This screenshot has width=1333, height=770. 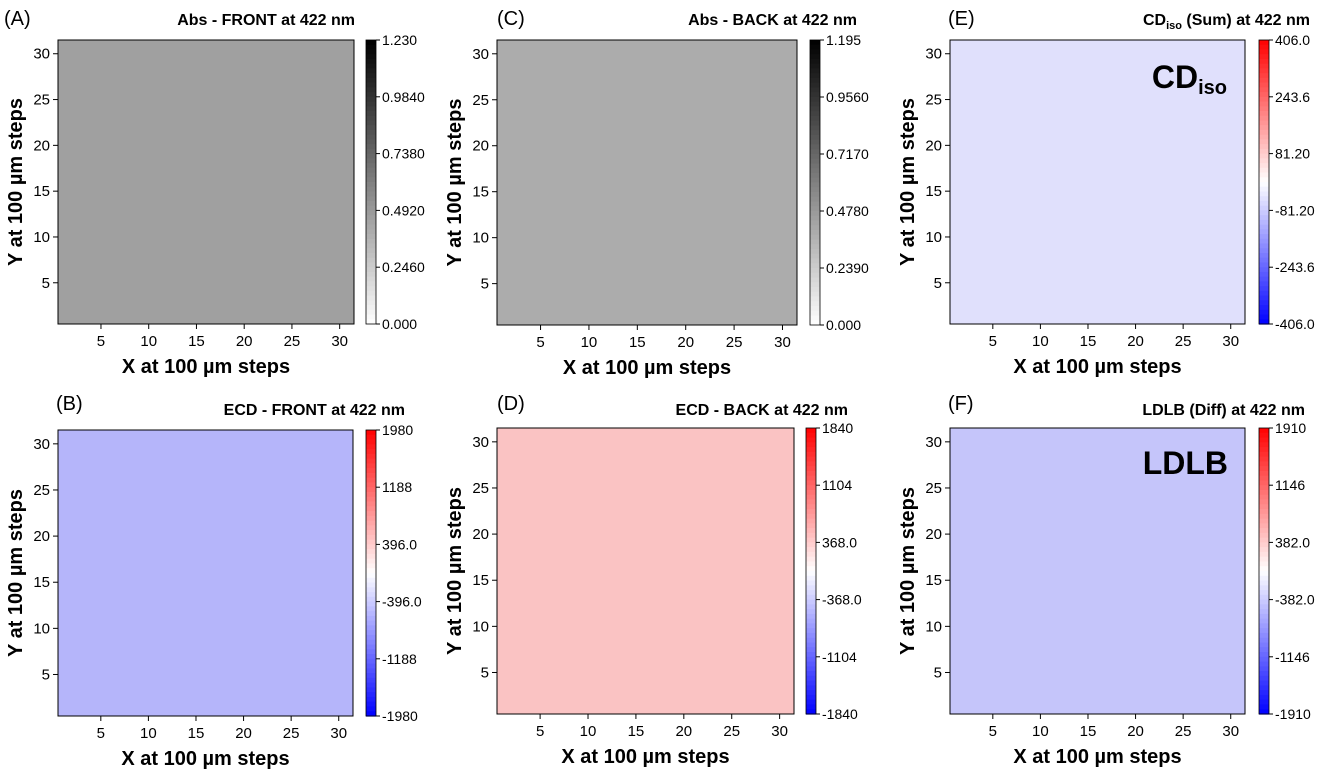 What do you see at coordinates (839, 657) in the screenshot?
I see `colorbar-tick-label: -1104` at bounding box center [839, 657].